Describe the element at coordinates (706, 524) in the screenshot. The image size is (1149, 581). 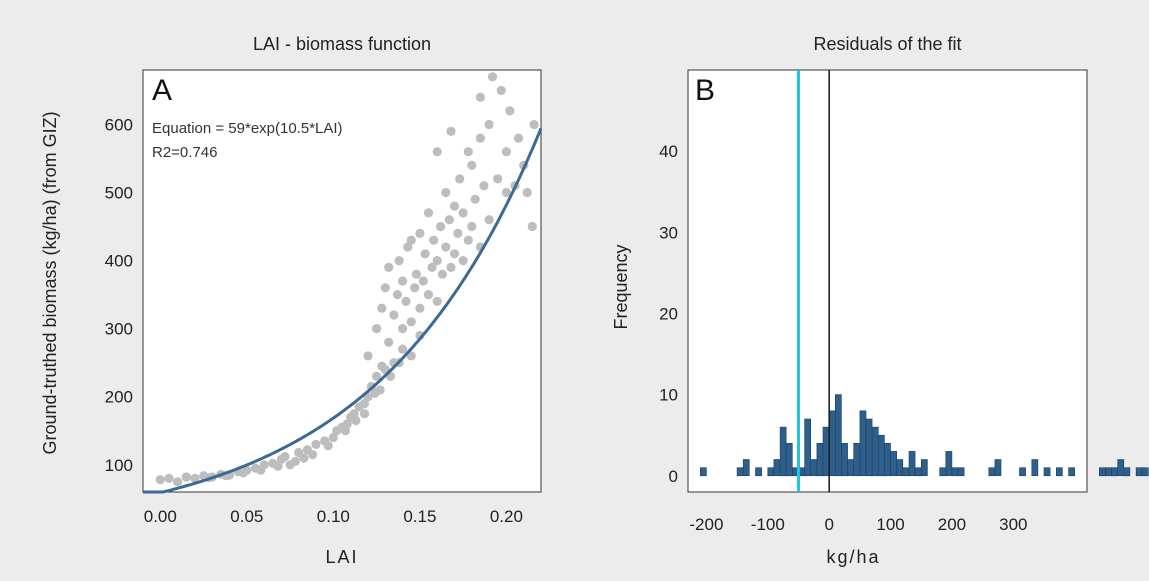
I see `x-tick-label: -200` at that location.